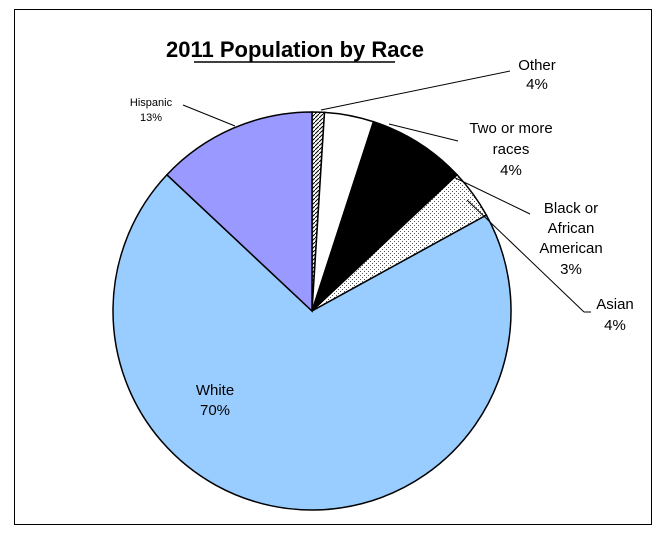  I want to click on label-black-pct: 3%, so click(571, 269).